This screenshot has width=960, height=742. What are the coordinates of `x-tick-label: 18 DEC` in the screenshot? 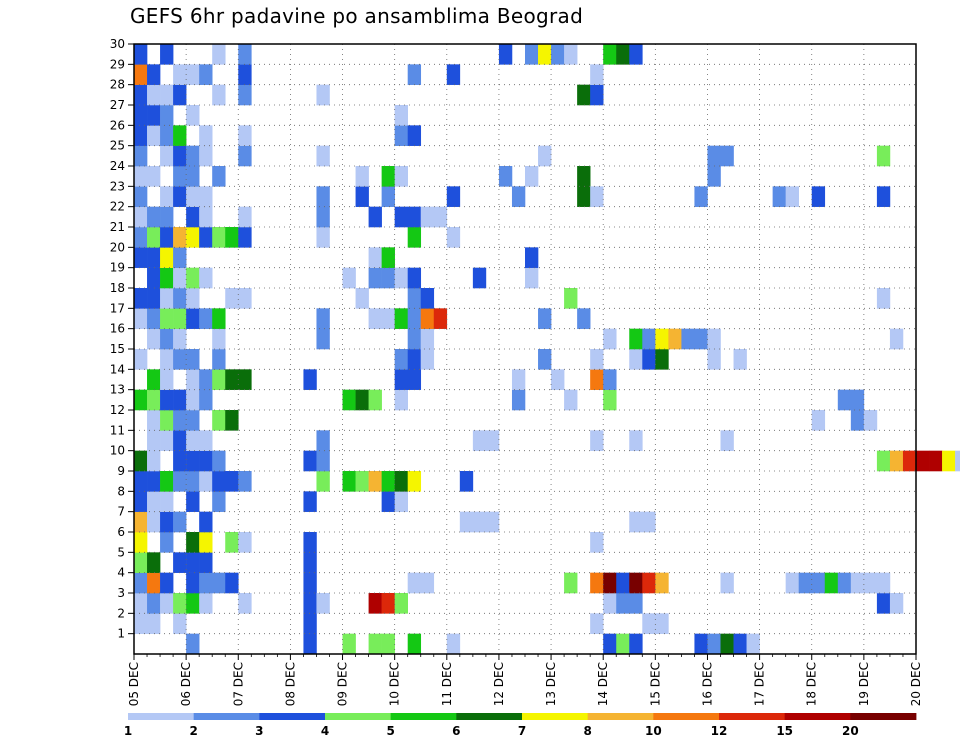 It's located at (812, 684).